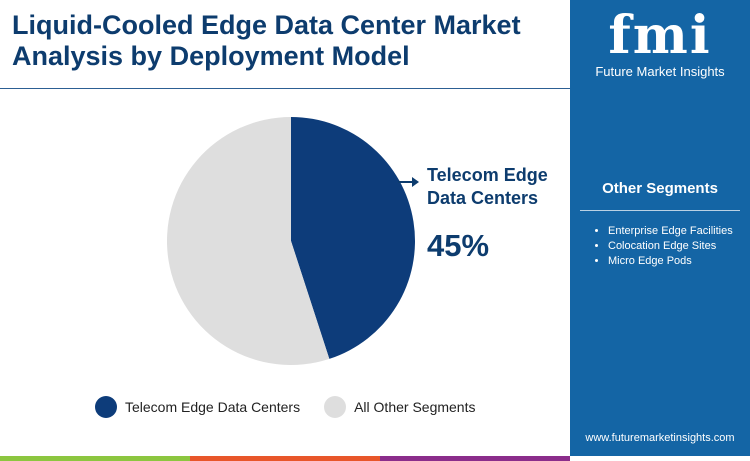 This screenshot has height=461, width=750. Describe the element at coordinates (106, 407) in the screenshot. I see `legend-swatch-telecom` at that location.